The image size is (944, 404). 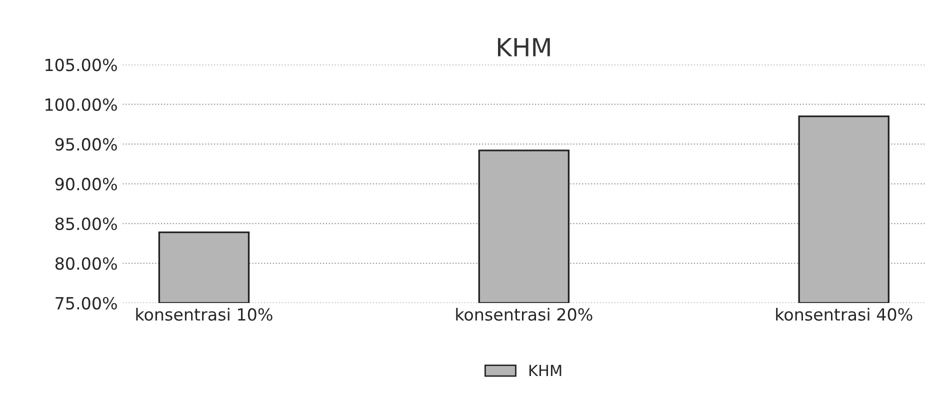 I want to click on legend-label: KHM, so click(x=545, y=370).